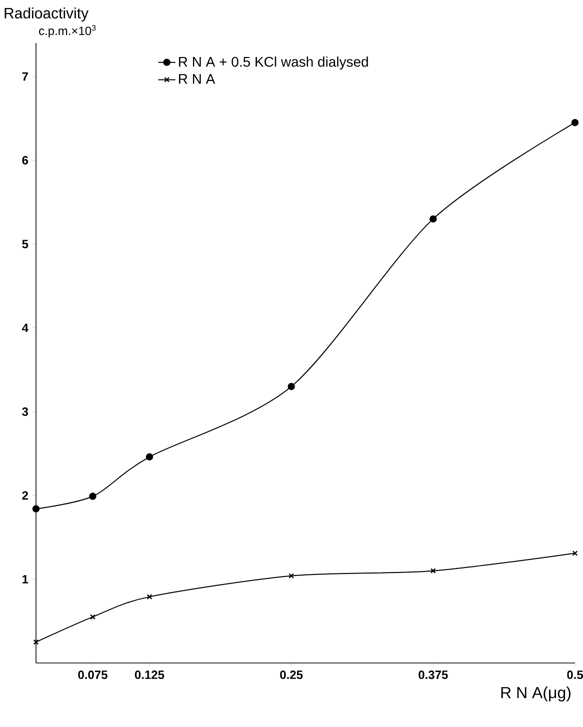  What do you see at coordinates (67, 31) in the screenshot?
I see `text: c.p.m.×10$^{3}$` at bounding box center [67, 31].